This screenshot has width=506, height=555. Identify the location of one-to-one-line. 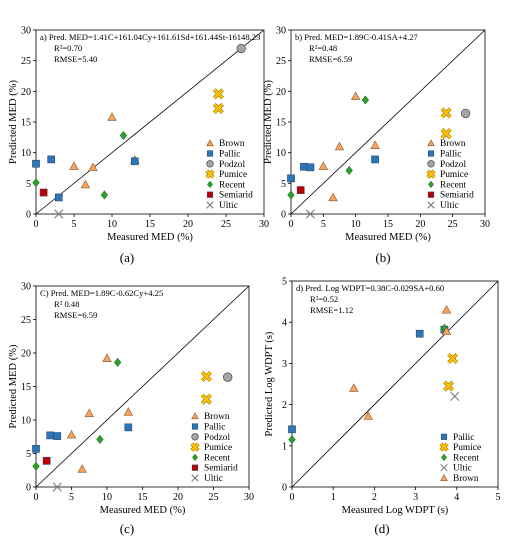
(388, 122).